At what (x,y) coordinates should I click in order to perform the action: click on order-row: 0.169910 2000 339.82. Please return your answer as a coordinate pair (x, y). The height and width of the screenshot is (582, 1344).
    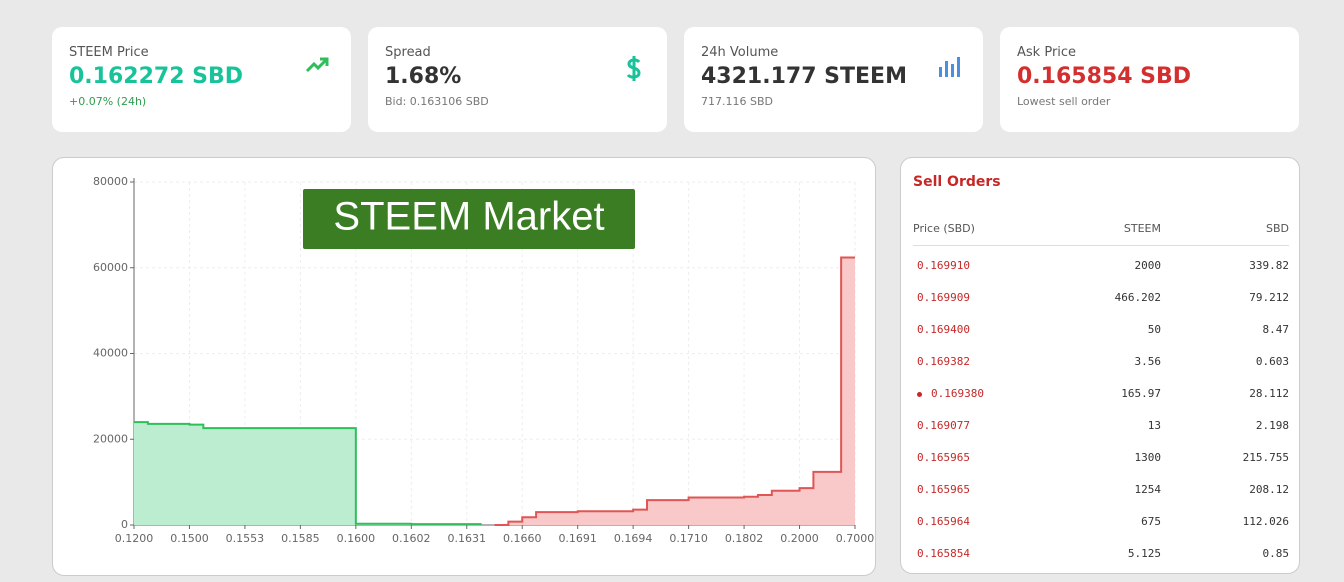
    Looking at the image, I should click on (1101, 266).